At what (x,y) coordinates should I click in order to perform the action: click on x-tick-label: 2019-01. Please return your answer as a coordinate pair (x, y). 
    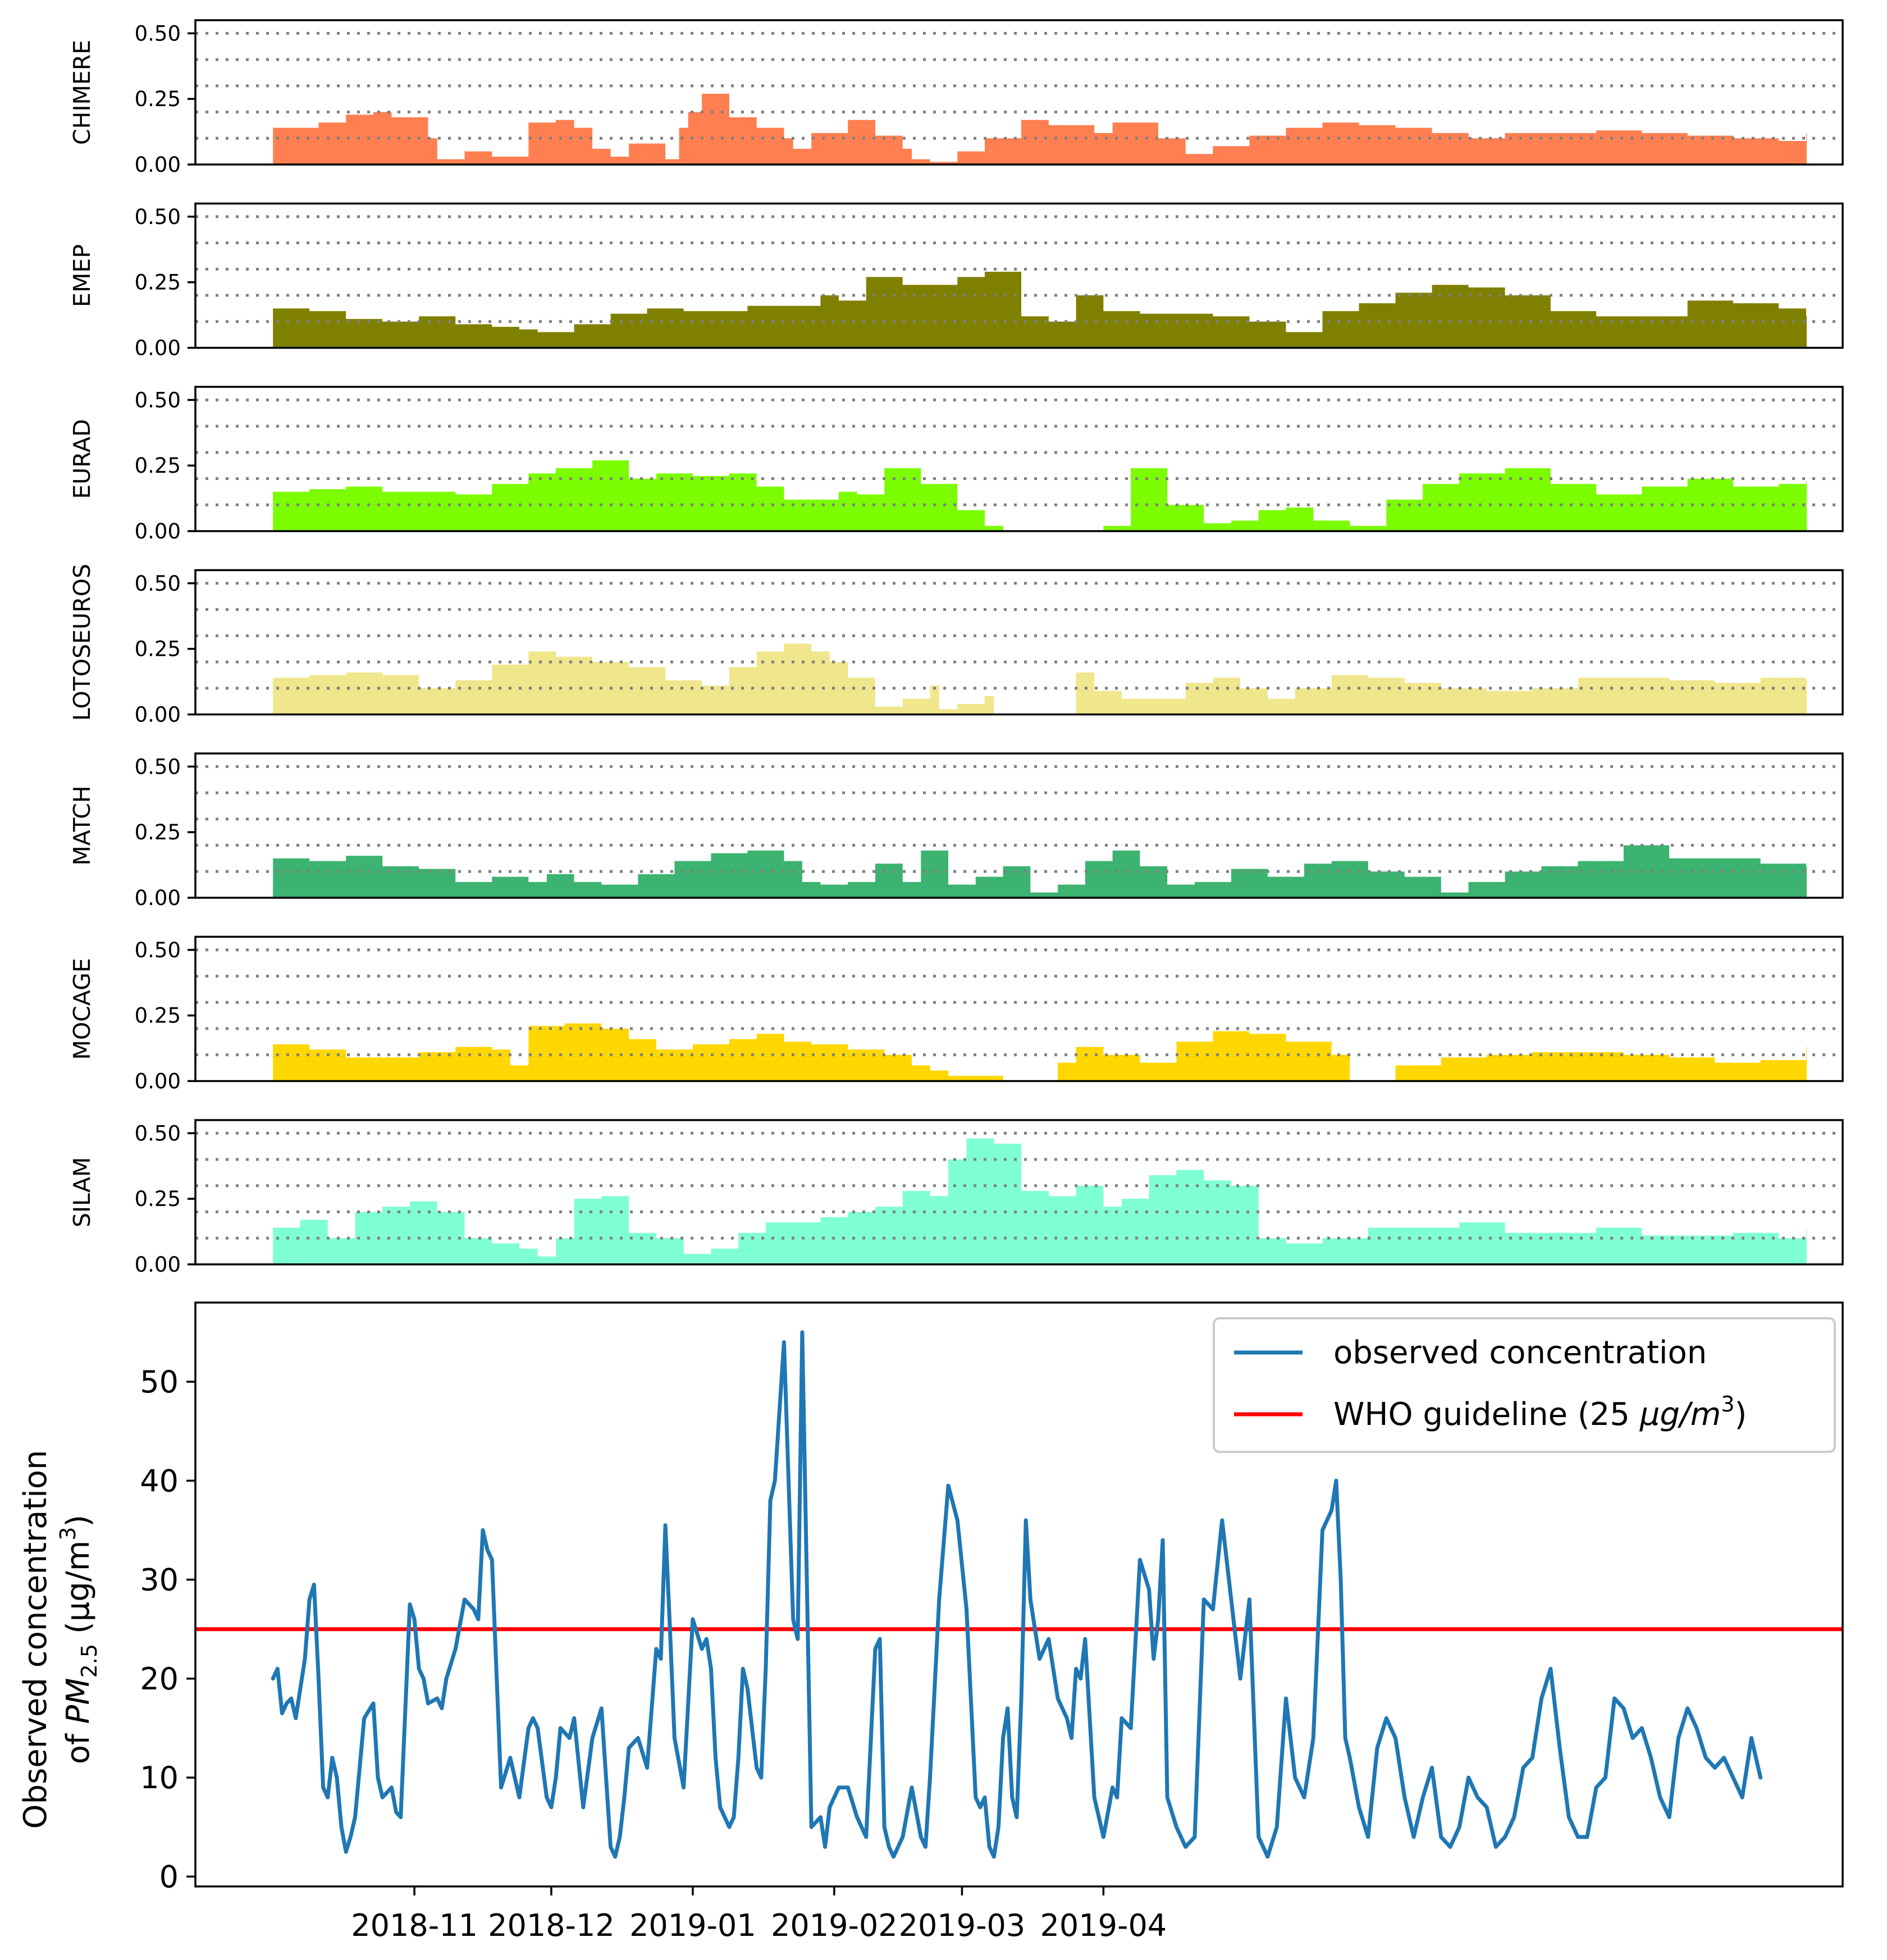
    Looking at the image, I should click on (692, 1925).